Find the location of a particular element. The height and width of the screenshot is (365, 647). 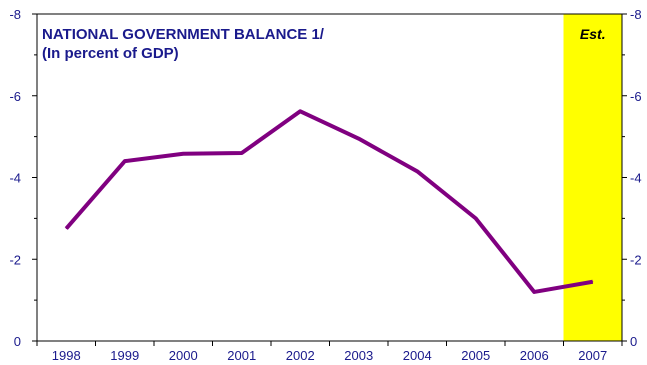

y-tick-label-right: -6 is located at coordinates (636, 96).